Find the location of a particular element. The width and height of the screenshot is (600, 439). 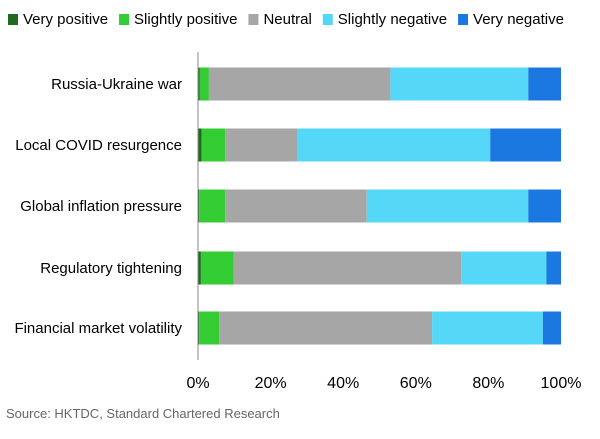

category-label: Local COVID resurgence is located at coordinates (98, 145).